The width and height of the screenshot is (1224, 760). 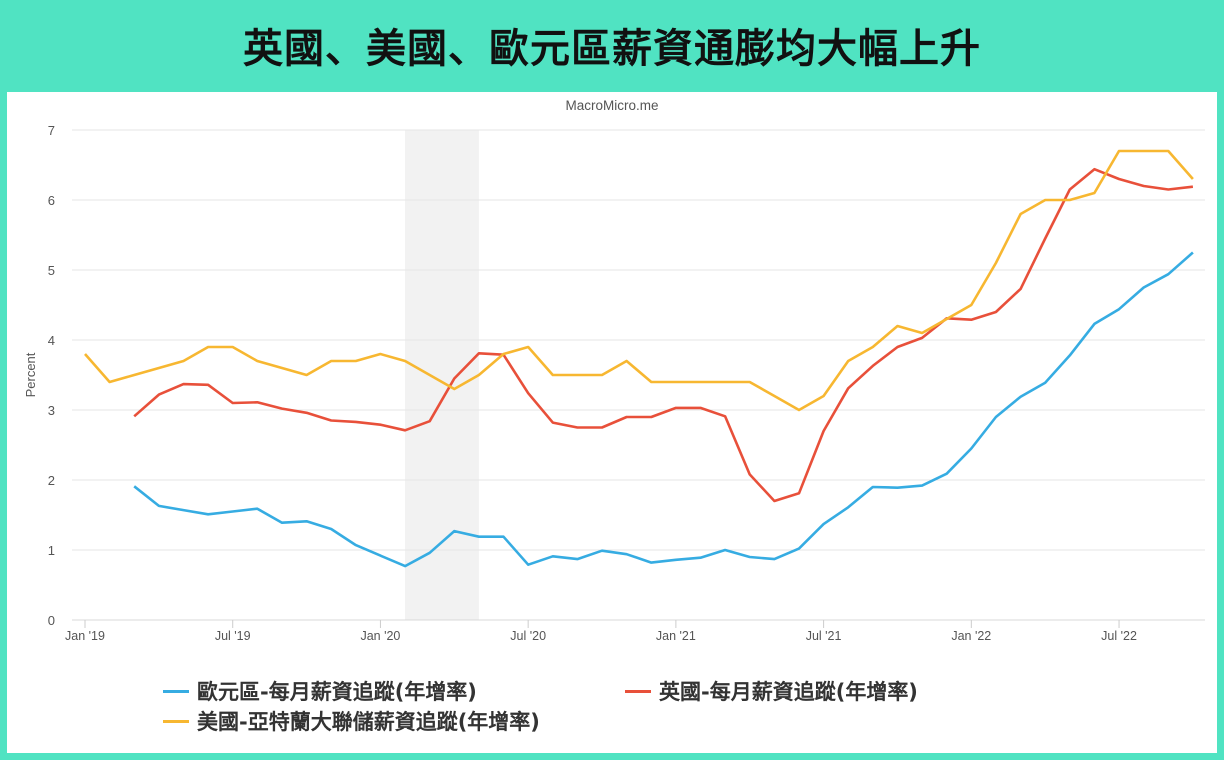 I want to click on x-tick-label: Jul '19, so click(x=233, y=636).